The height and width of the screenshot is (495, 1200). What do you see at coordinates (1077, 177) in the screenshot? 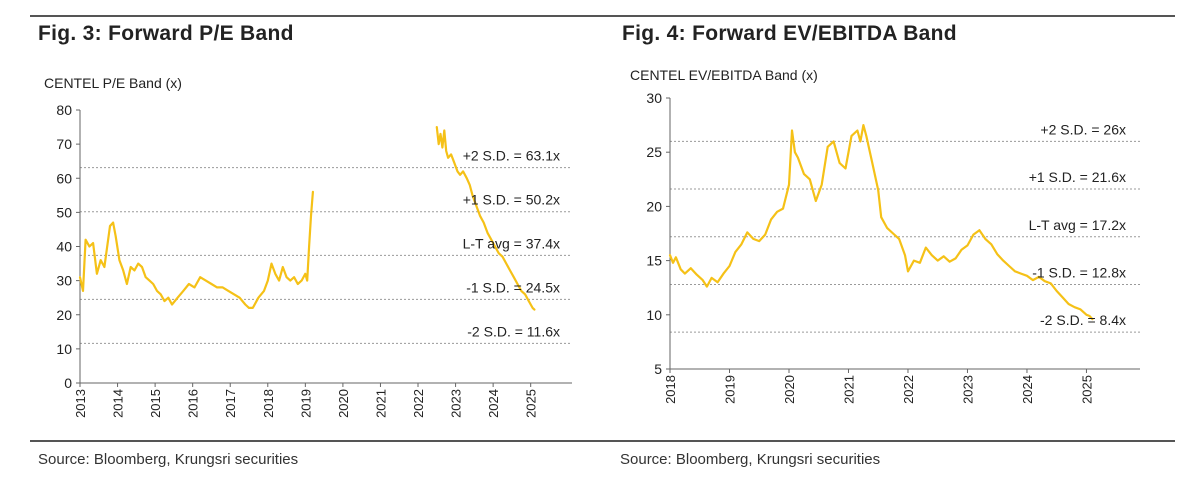
I see `ev-band-label: +1 S.D. = 21.6x` at bounding box center [1077, 177].